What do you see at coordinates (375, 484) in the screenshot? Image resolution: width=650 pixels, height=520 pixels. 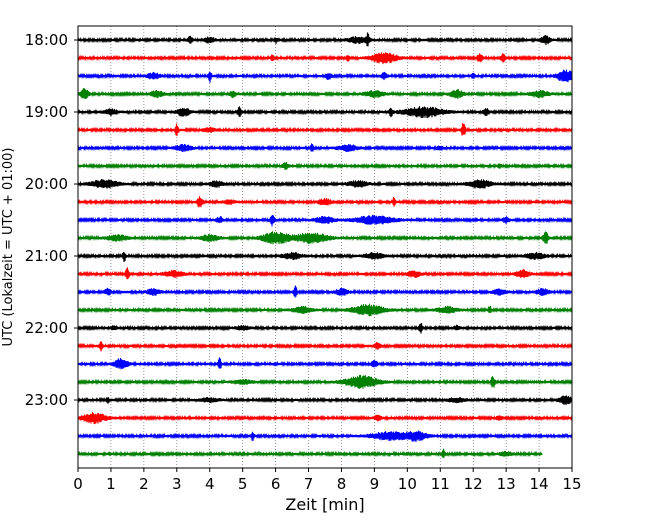 I see `x-tick-label: 9` at bounding box center [375, 484].